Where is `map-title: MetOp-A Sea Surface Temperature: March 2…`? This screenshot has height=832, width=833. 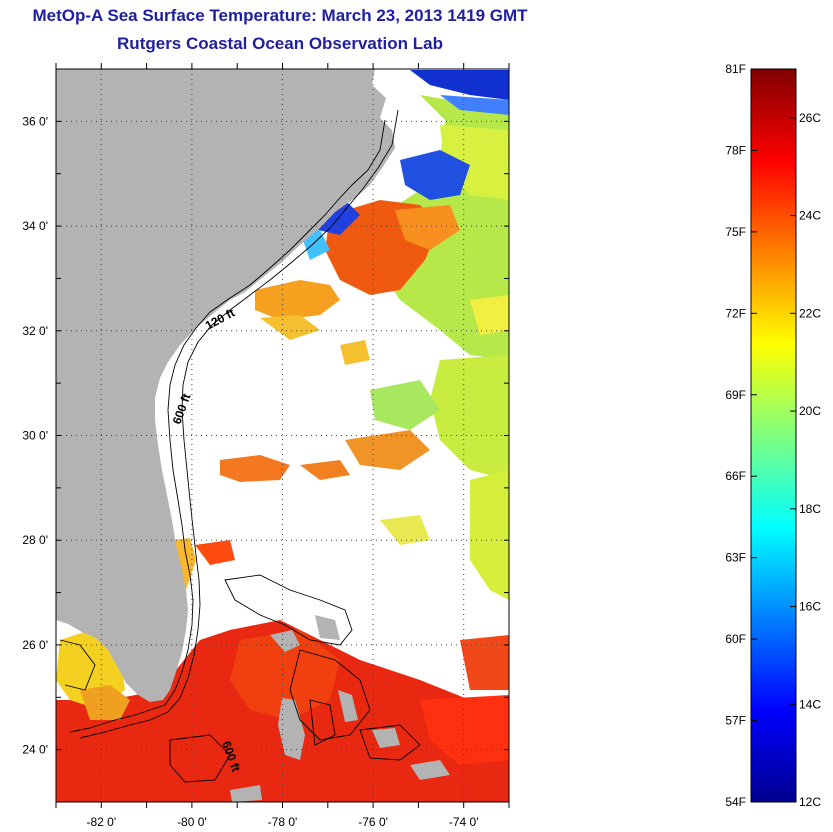
map-title: MetOp-A Sea Surface Temperature: March 2… is located at coordinates (280, 15).